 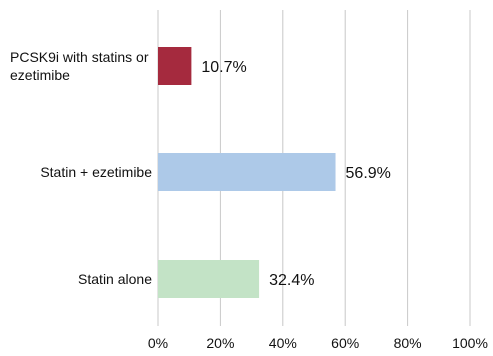 I want to click on x-tick-label: 80%, so click(x=408, y=343).